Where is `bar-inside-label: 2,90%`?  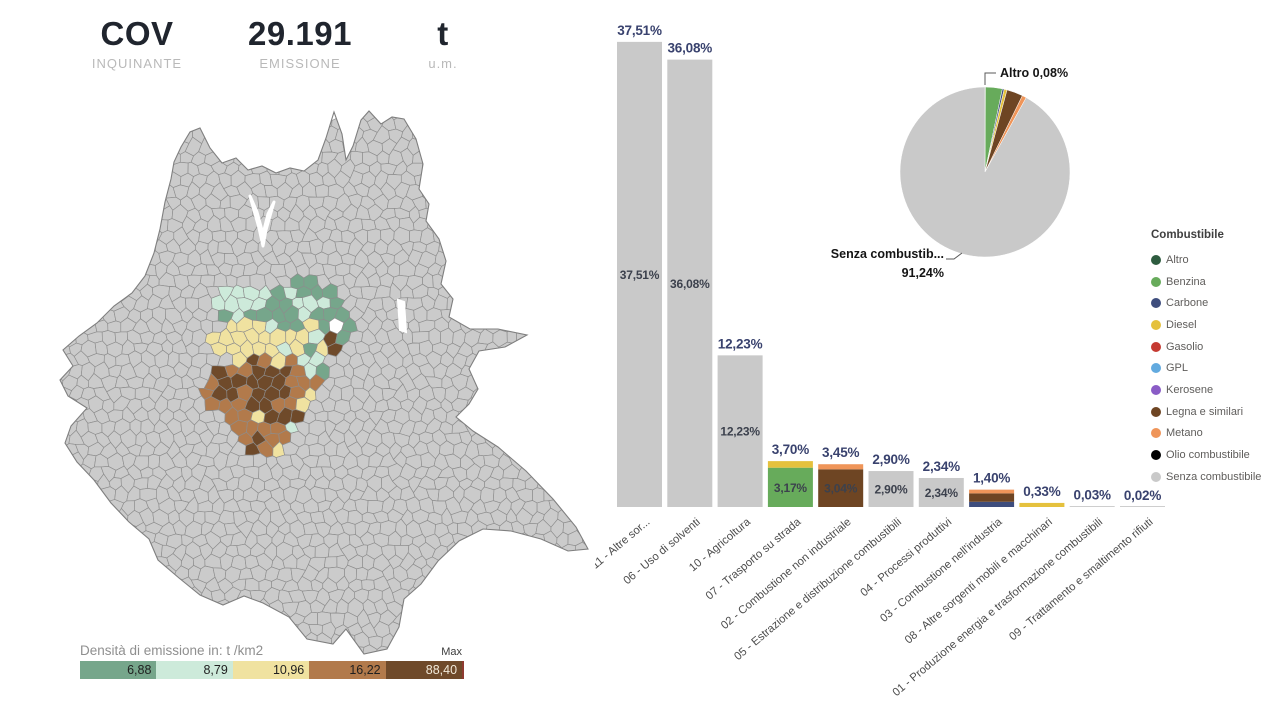 bar-inside-label: 2,90% is located at coordinates (891, 490).